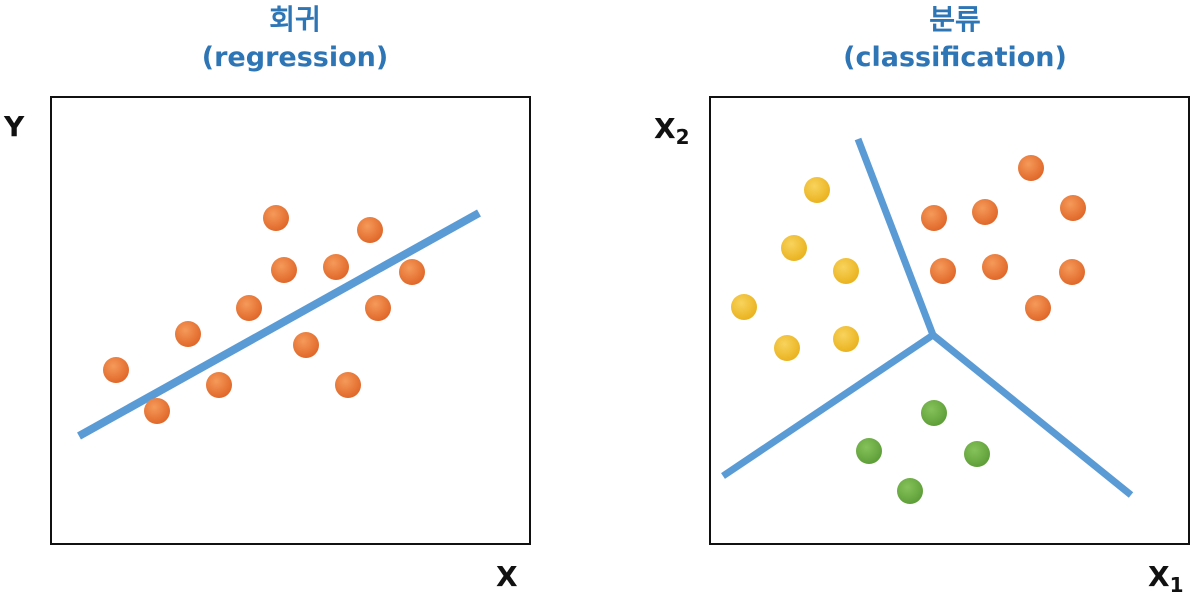  What do you see at coordinates (795, 269) in the screenshot?
I see `class-yellow-points` at bounding box center [795, 269].